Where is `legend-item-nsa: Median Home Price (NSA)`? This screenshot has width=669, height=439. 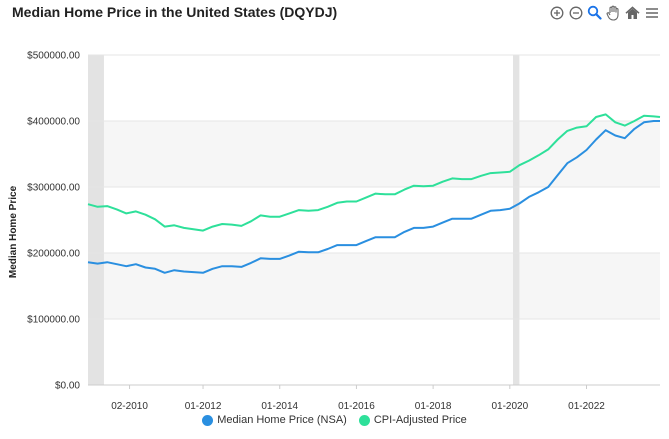
legend-item-nsa: Median Home Price (NSA) is located at coordinates (274, 420).